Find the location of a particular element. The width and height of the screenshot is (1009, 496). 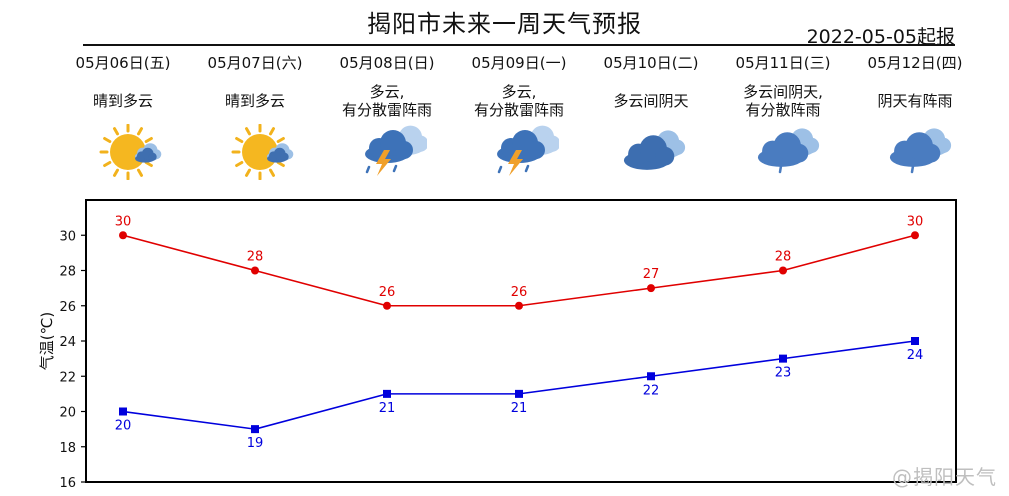

day-date: 05月07日(六) is located at coordinates (255, 63).